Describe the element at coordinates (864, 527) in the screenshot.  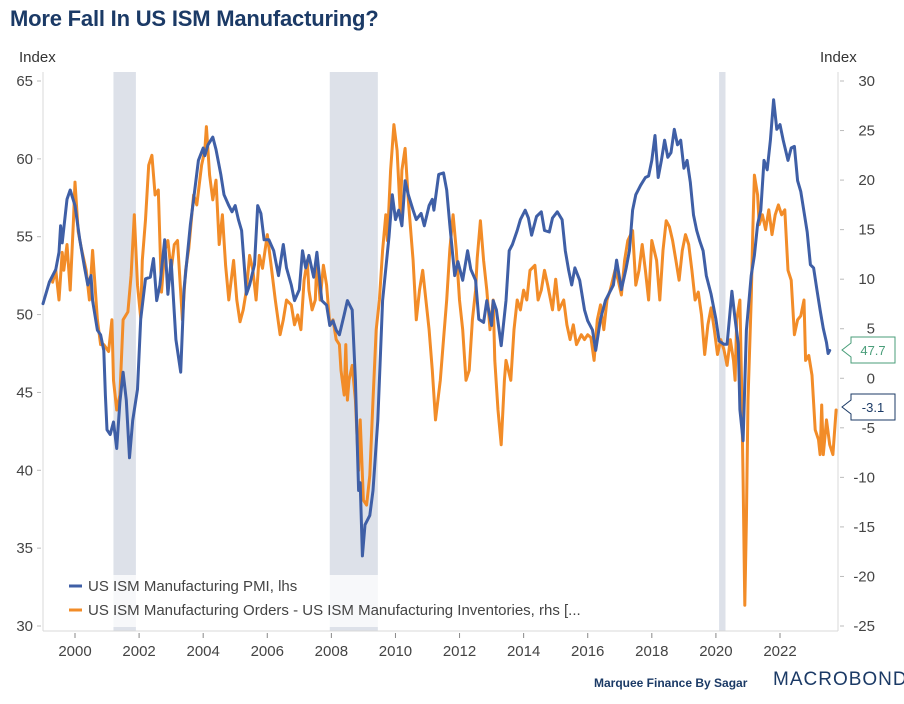
I see `right-tick-label: -15` at that location.